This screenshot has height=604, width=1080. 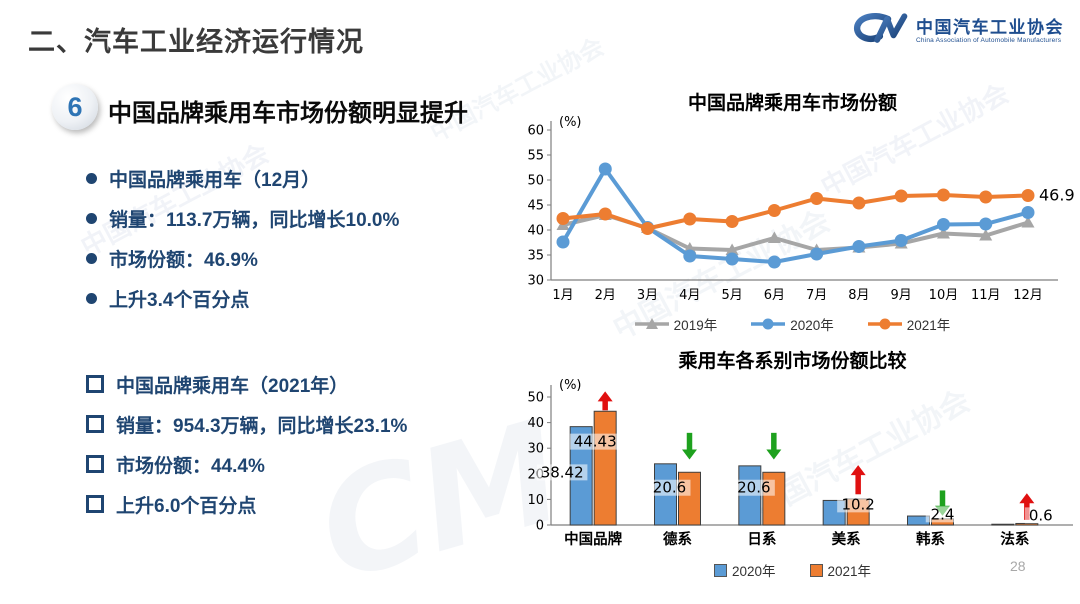 What do you see at coordinates (858, 295) in the screenshot?
I see `svg-text: 8月` at bounding box center [858, 295].